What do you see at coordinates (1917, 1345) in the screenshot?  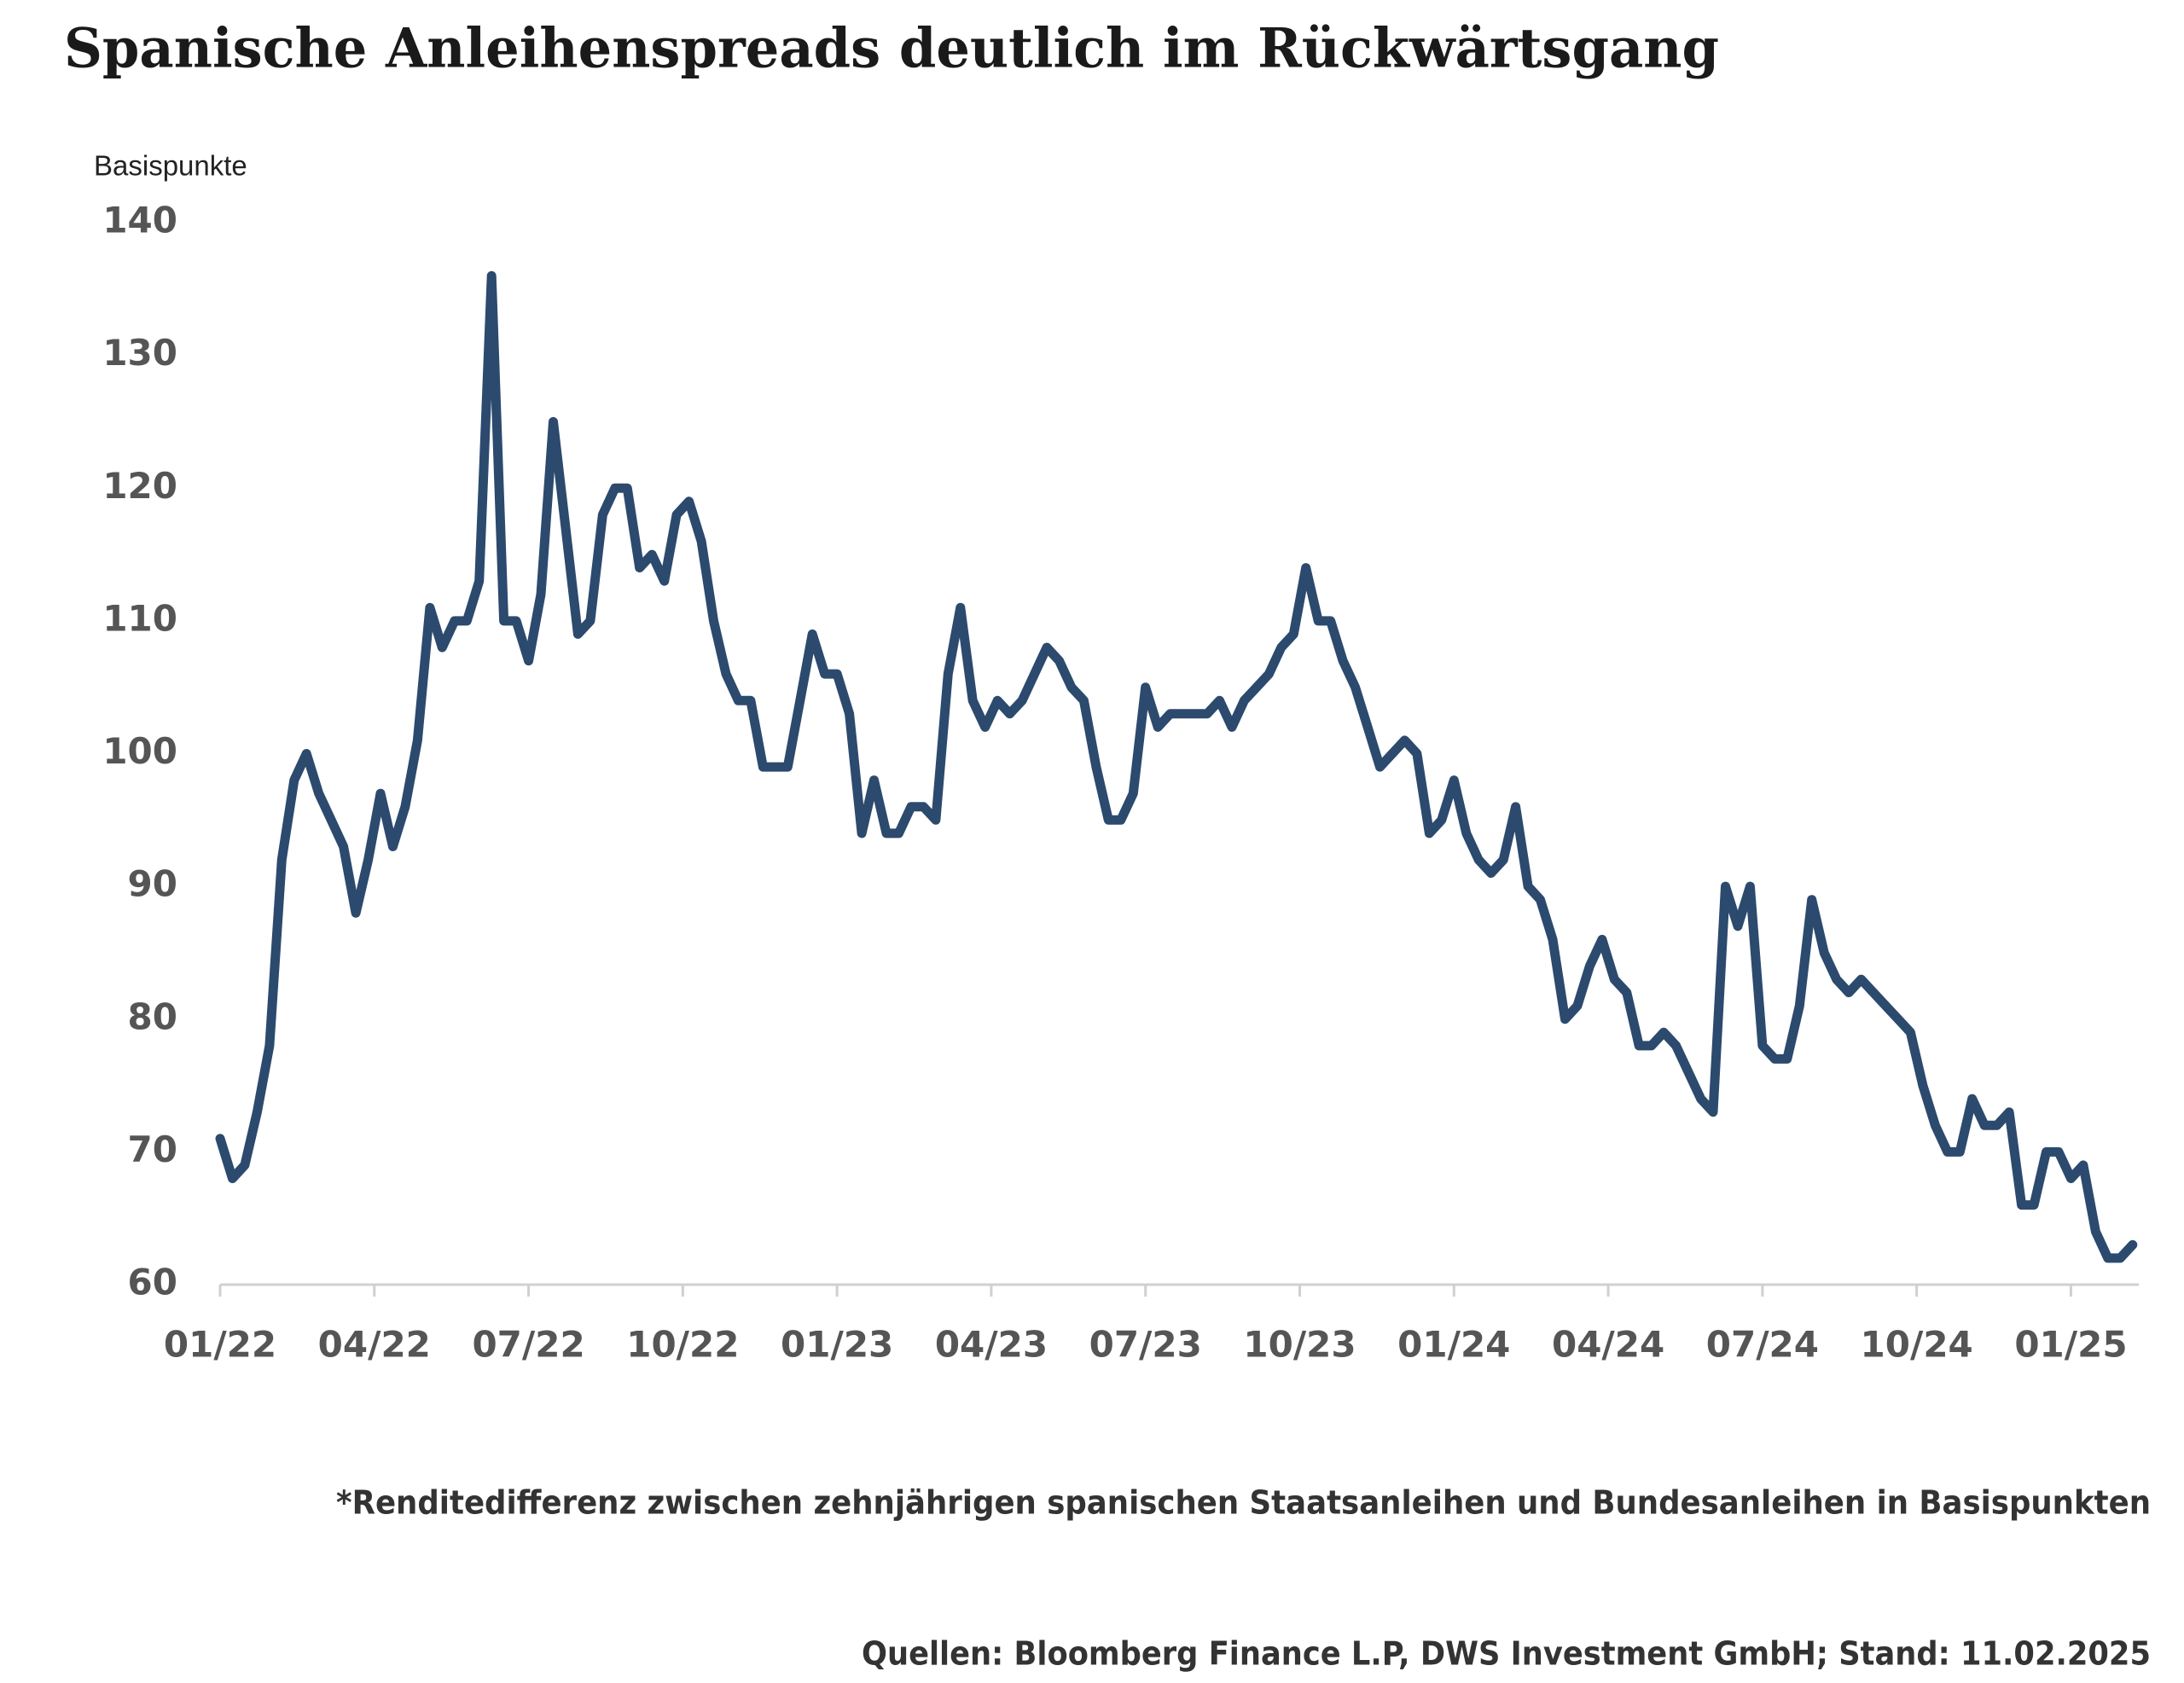 I see `x-tick-label: 10/24` at bounding box center [1917, 1345].